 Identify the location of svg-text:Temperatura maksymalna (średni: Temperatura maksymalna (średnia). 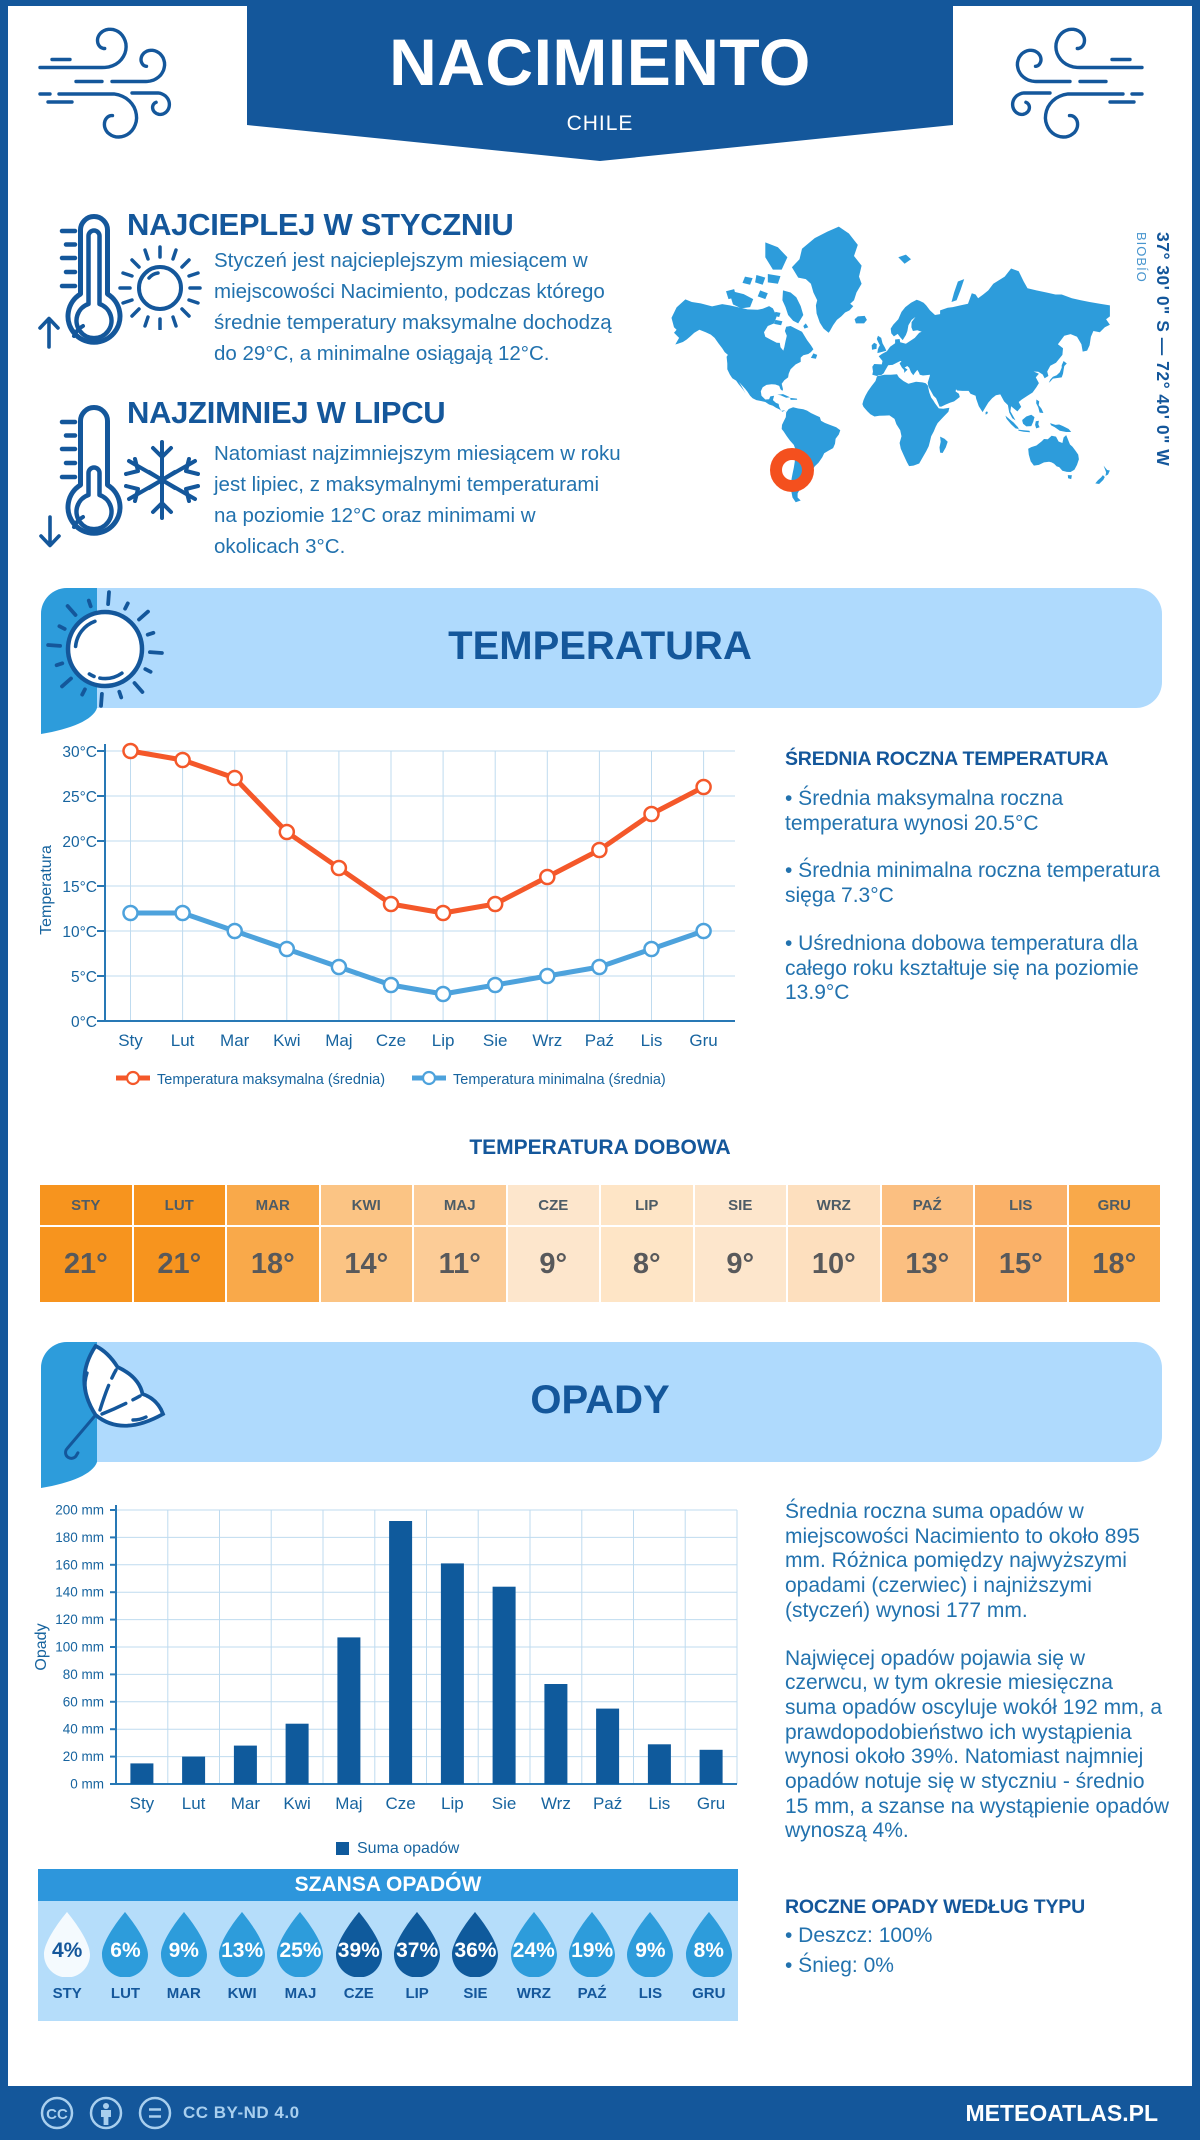
(271, 1080).